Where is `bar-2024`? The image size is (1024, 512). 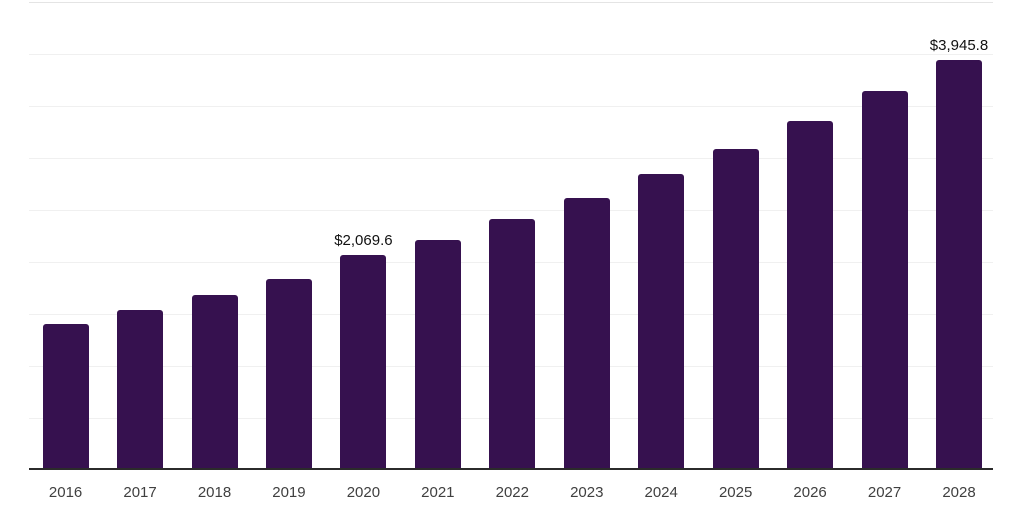
bar-2024 is located at coordinates (661, 322).